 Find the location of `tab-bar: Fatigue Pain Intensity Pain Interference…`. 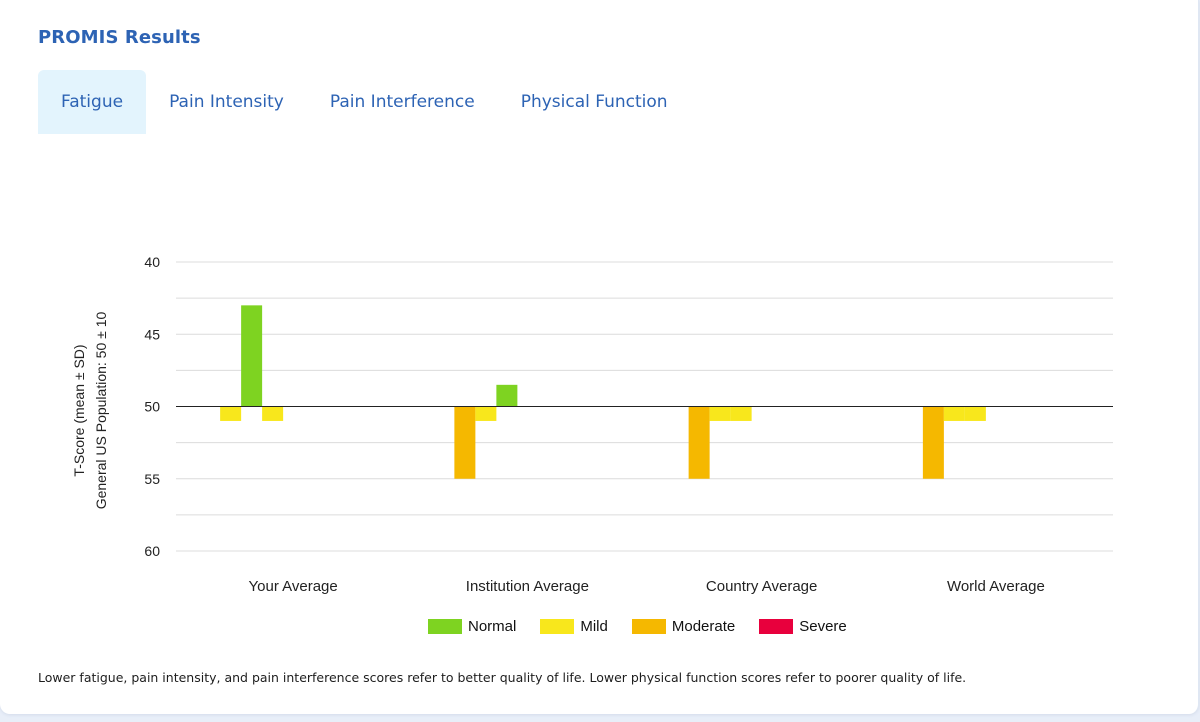

tab-bar: Fatigue Pain Intensity Pain Interference… is located at coordinates (364, 102).